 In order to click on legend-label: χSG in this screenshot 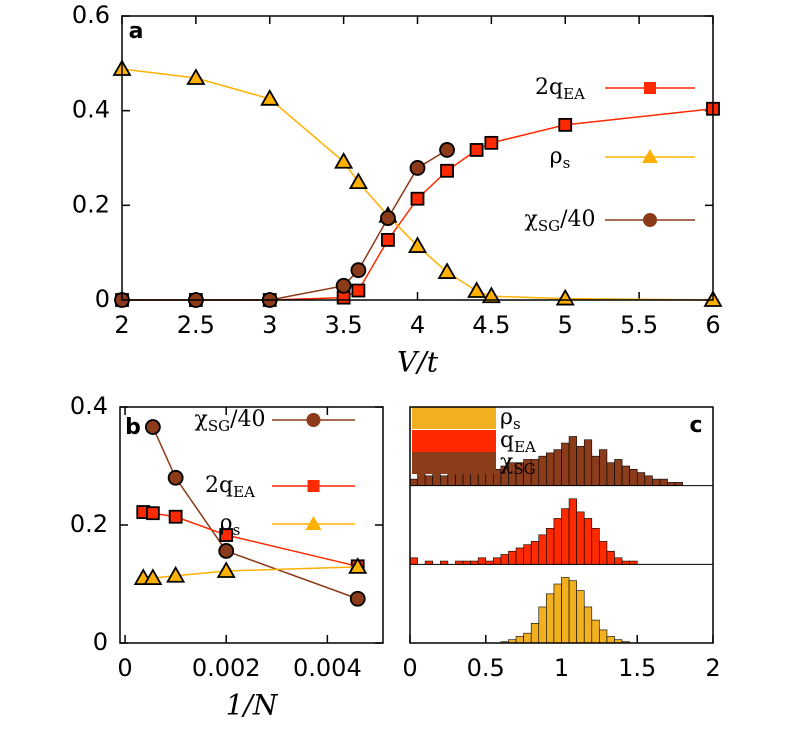, I will do `click(518, 464)`.